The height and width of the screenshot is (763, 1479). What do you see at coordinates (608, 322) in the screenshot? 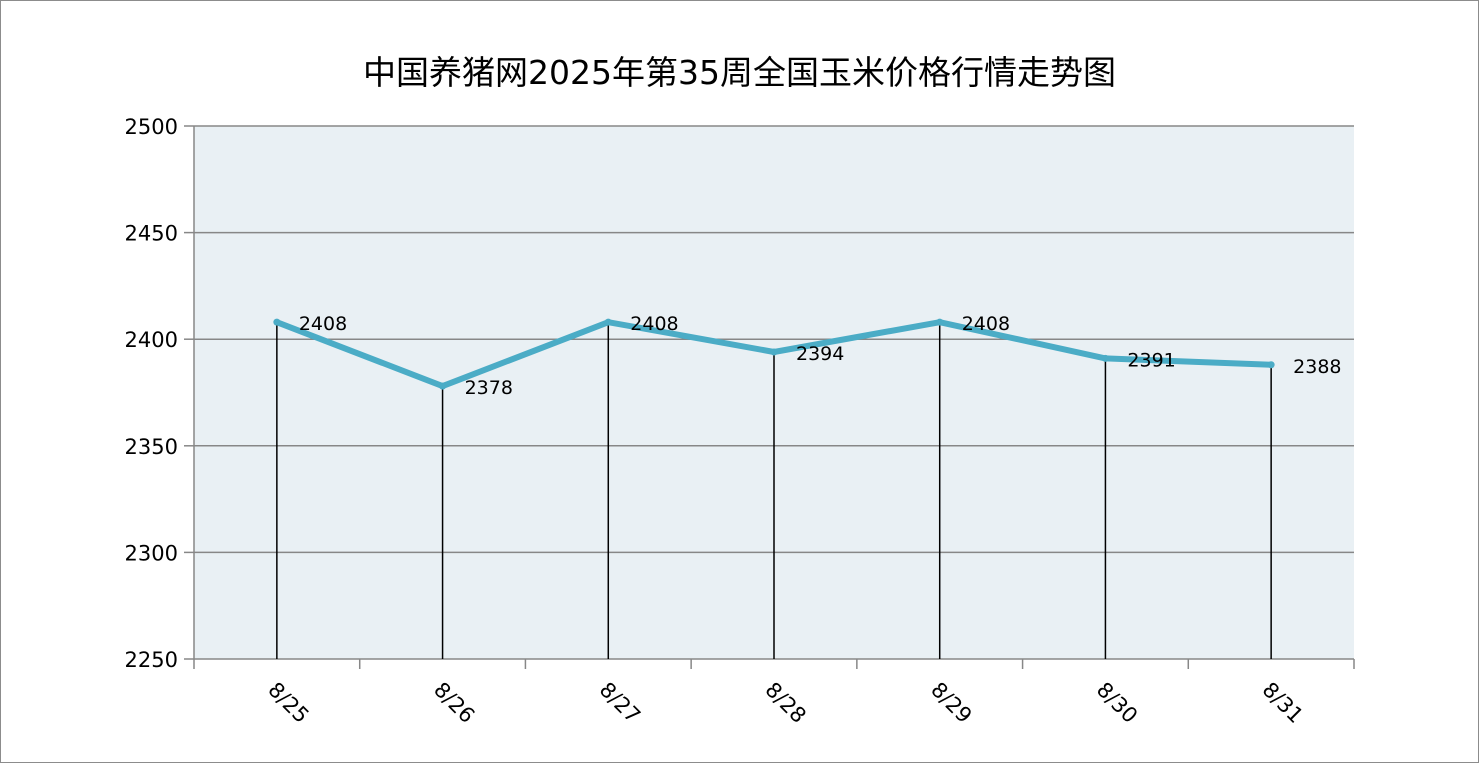
I see `data-point-8/27` at bounding box center [608, 322].